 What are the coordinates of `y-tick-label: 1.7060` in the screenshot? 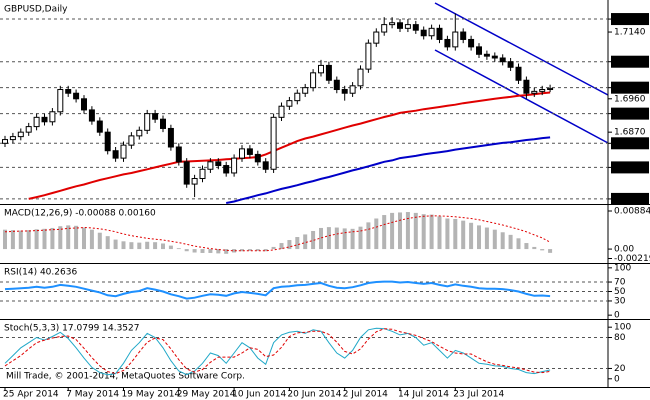 It's located at (630, 62).